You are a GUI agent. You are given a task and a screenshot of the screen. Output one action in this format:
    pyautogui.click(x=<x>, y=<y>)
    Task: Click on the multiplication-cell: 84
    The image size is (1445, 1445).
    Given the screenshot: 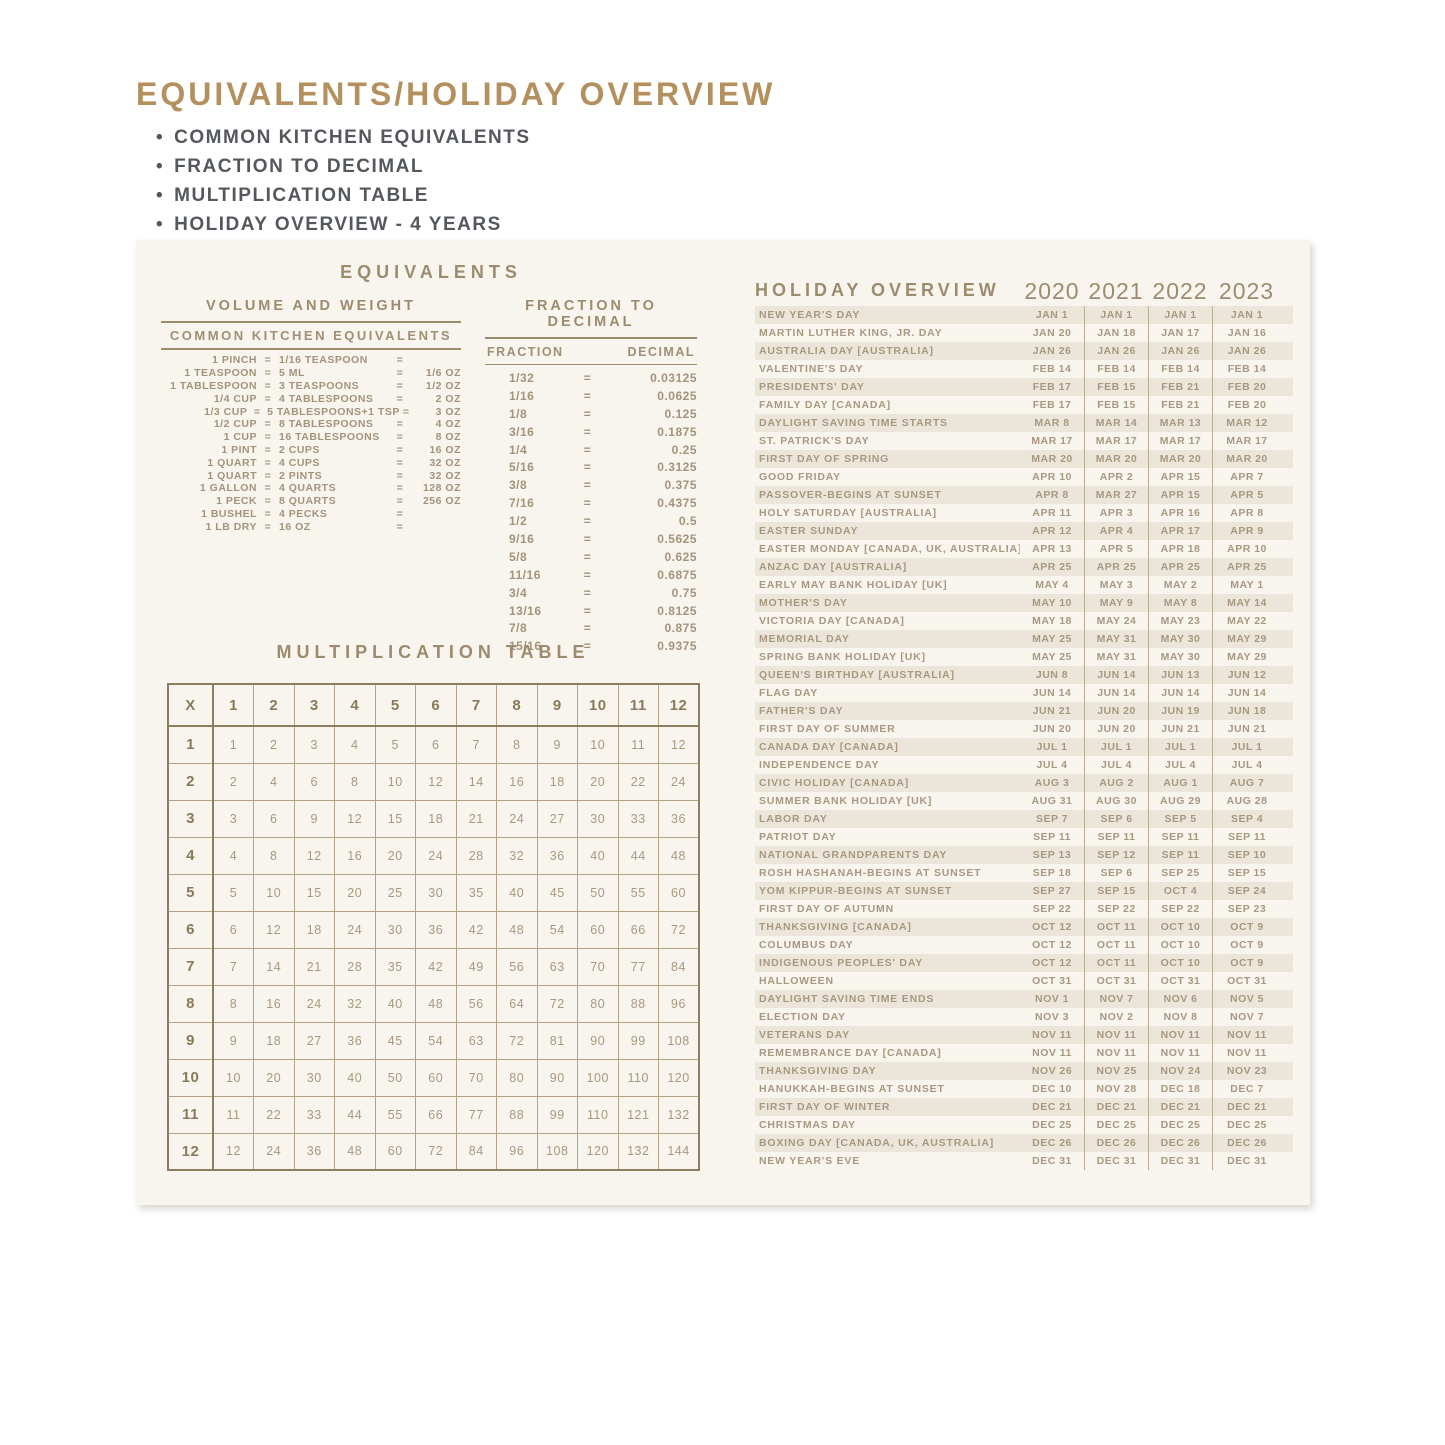 What is the action you would take?
    pyautogui.click(x=679, y=966)
    